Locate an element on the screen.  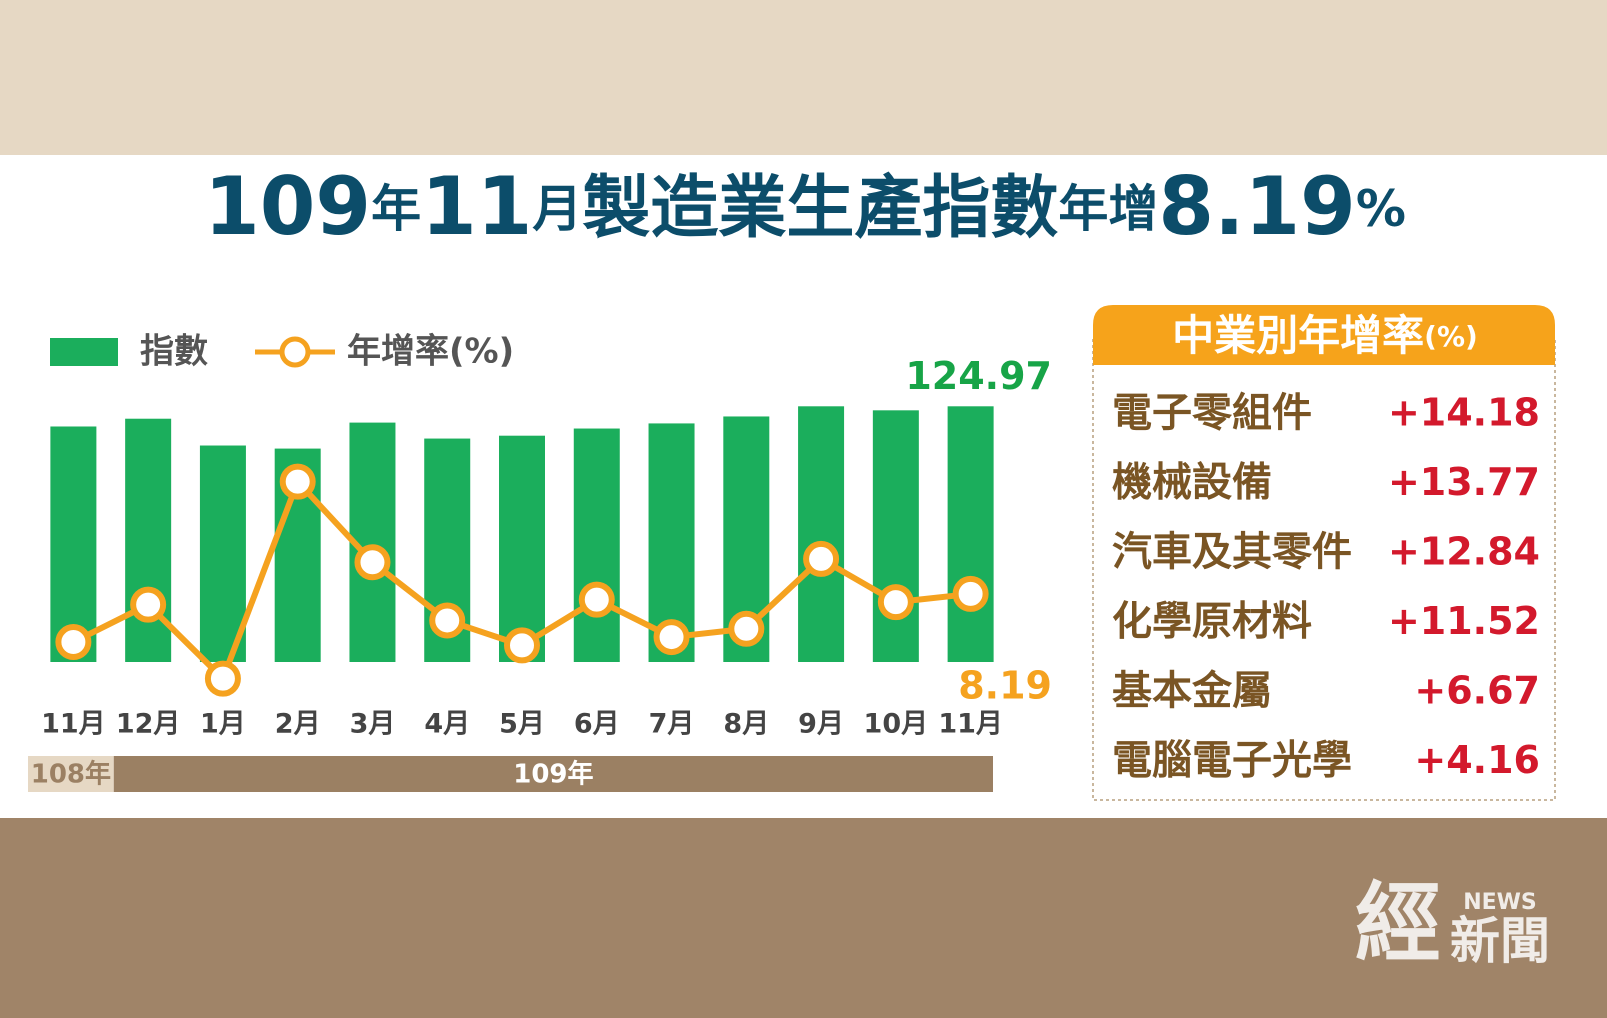
x-tick-label: 7月 is located at coordinates (672, 724).